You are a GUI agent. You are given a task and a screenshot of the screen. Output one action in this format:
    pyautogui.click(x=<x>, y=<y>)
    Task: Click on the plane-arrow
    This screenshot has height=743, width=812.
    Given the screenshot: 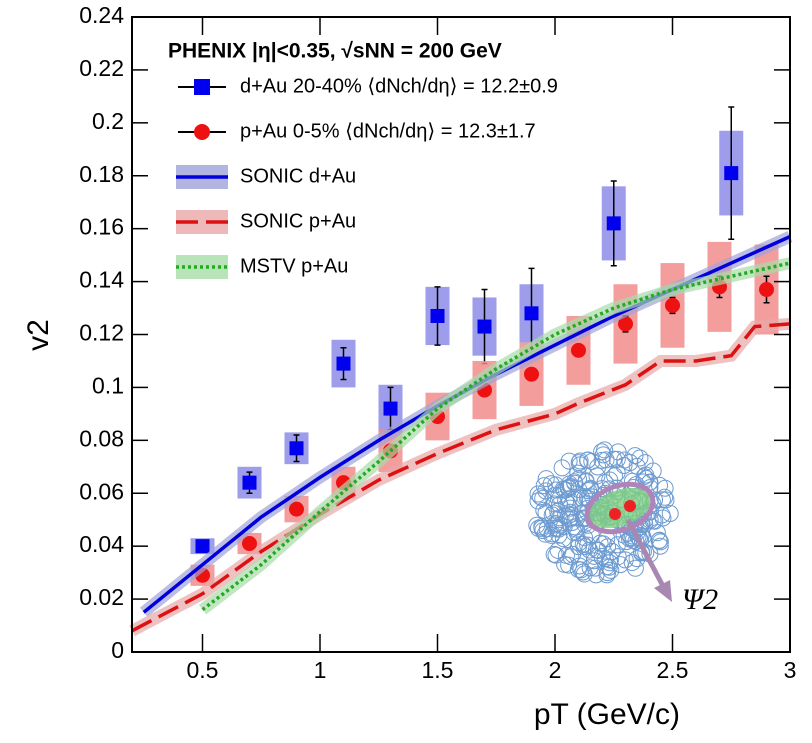 What is the action you would take?
    pyautogui.click(x=646, y=554)
    